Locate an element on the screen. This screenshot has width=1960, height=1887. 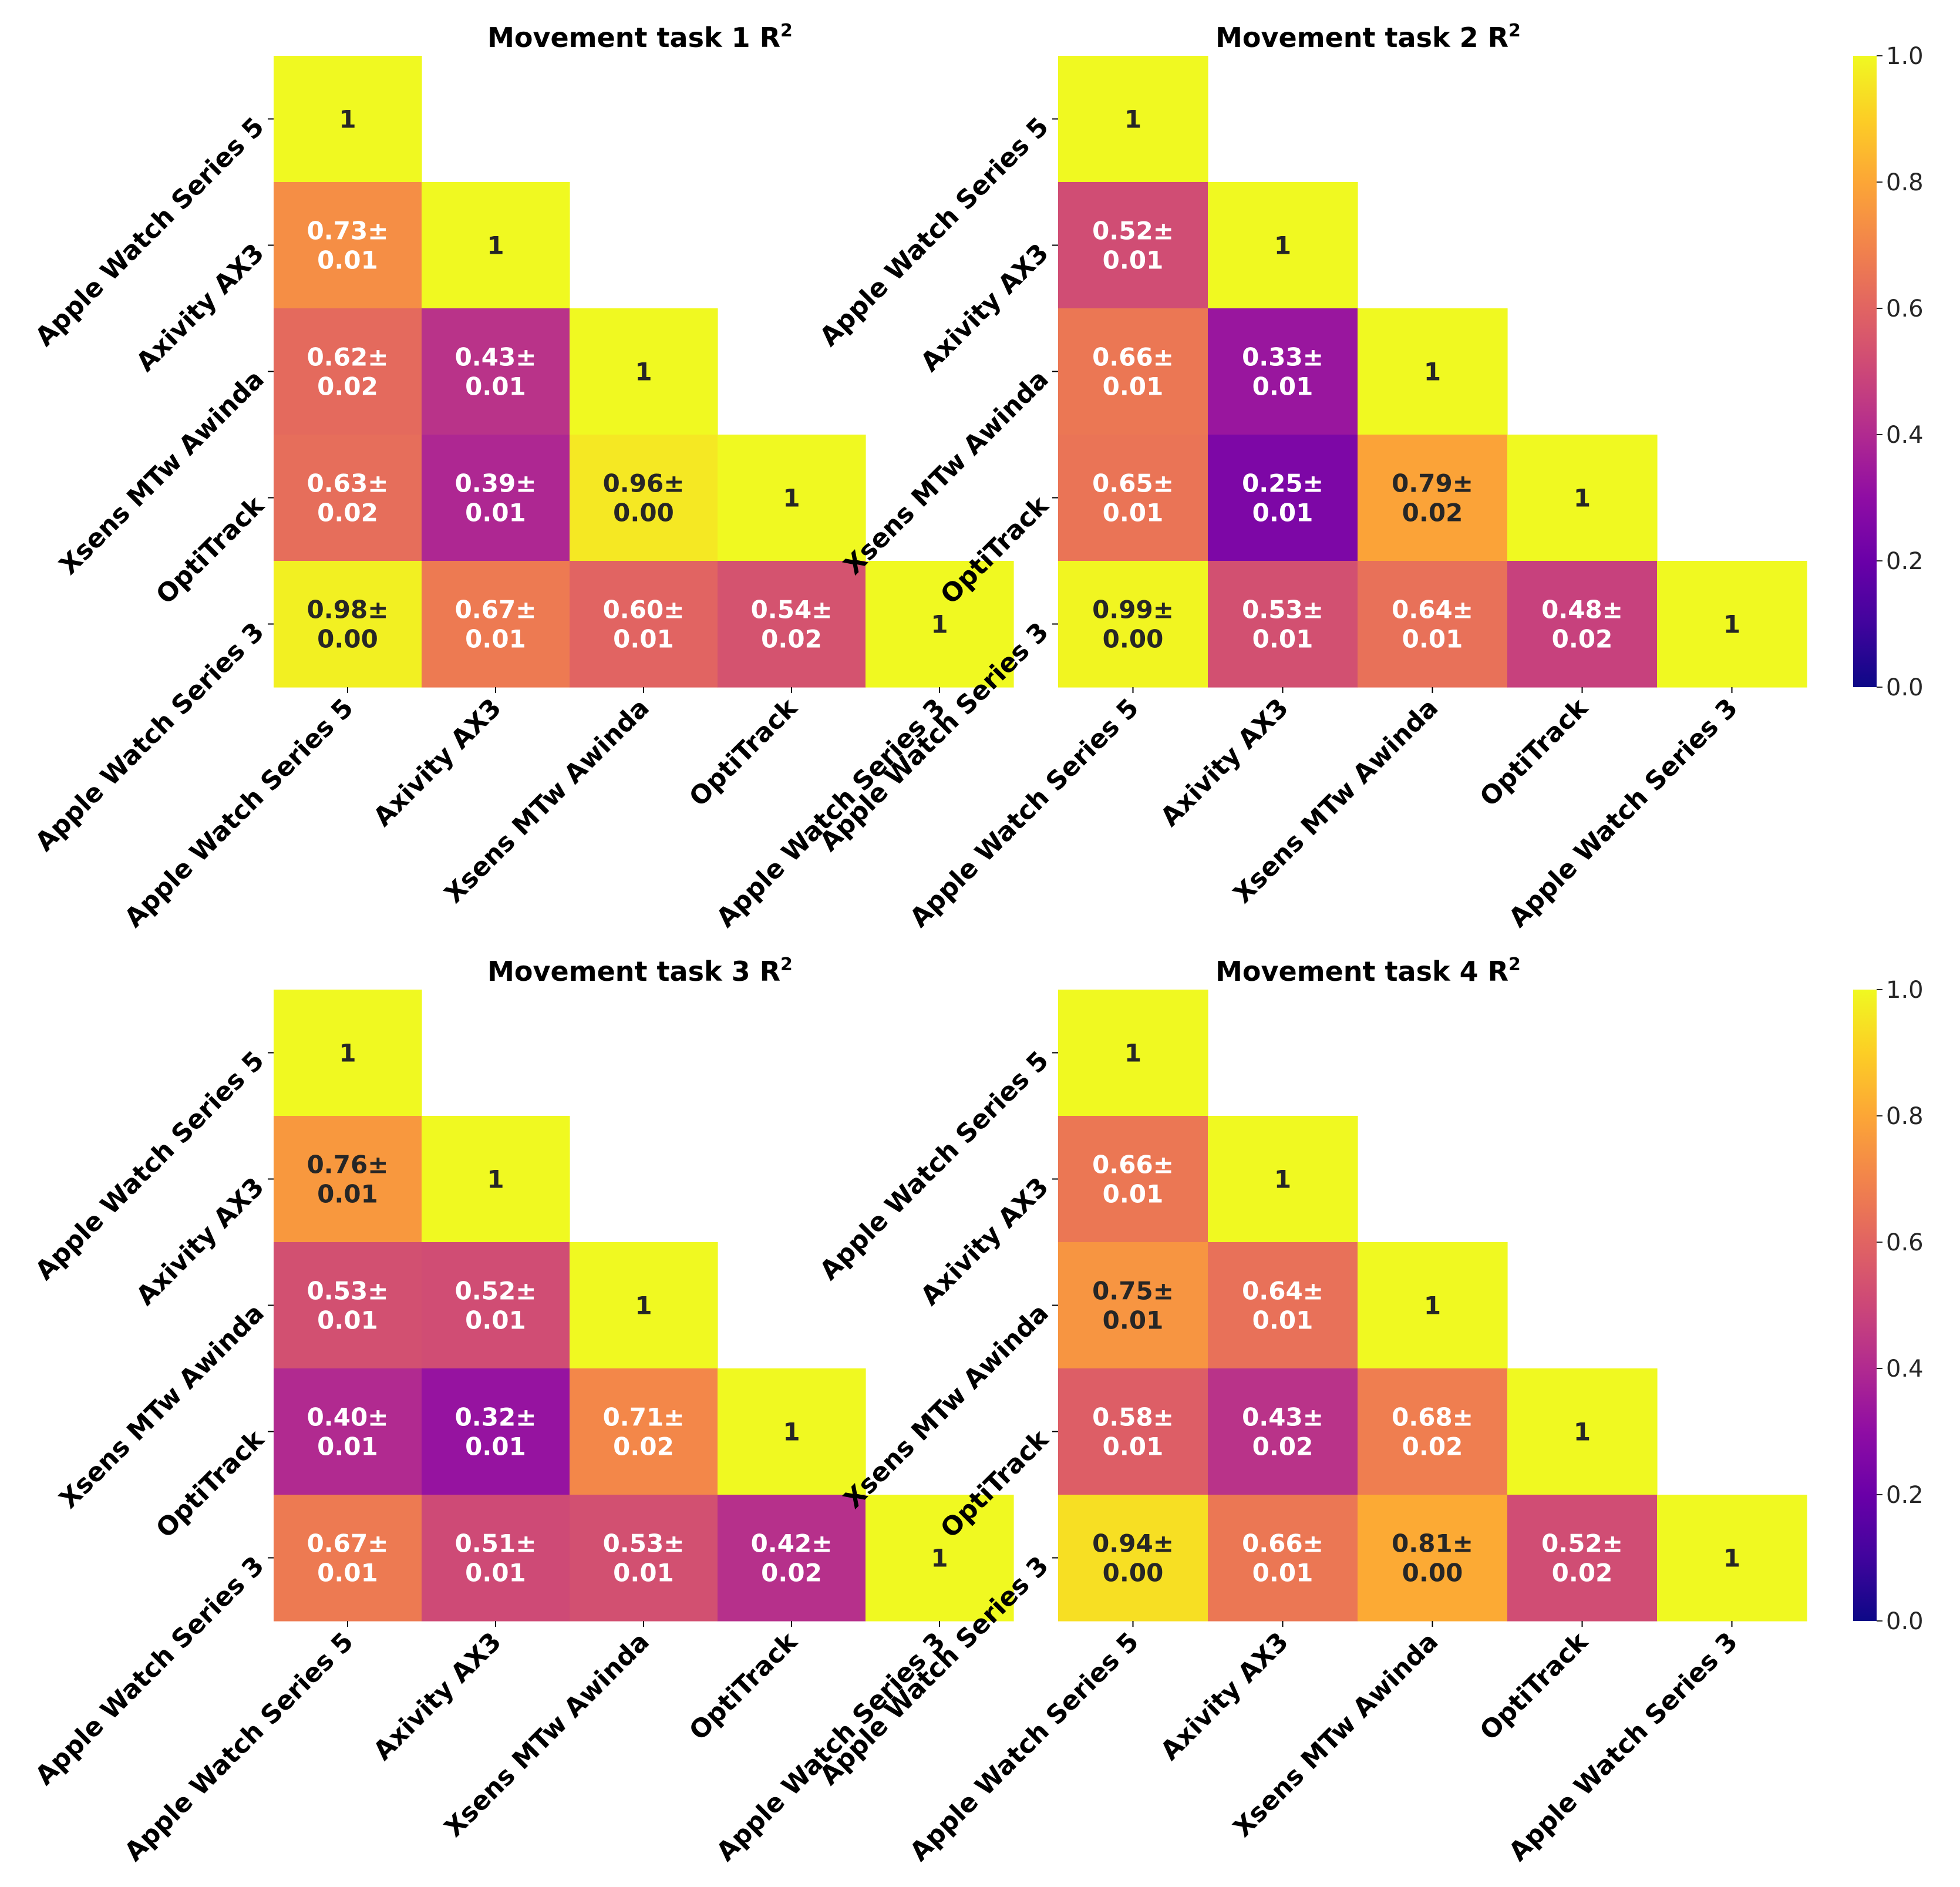
cell-value-line: 0.67± is located at coordinates (496, 610).